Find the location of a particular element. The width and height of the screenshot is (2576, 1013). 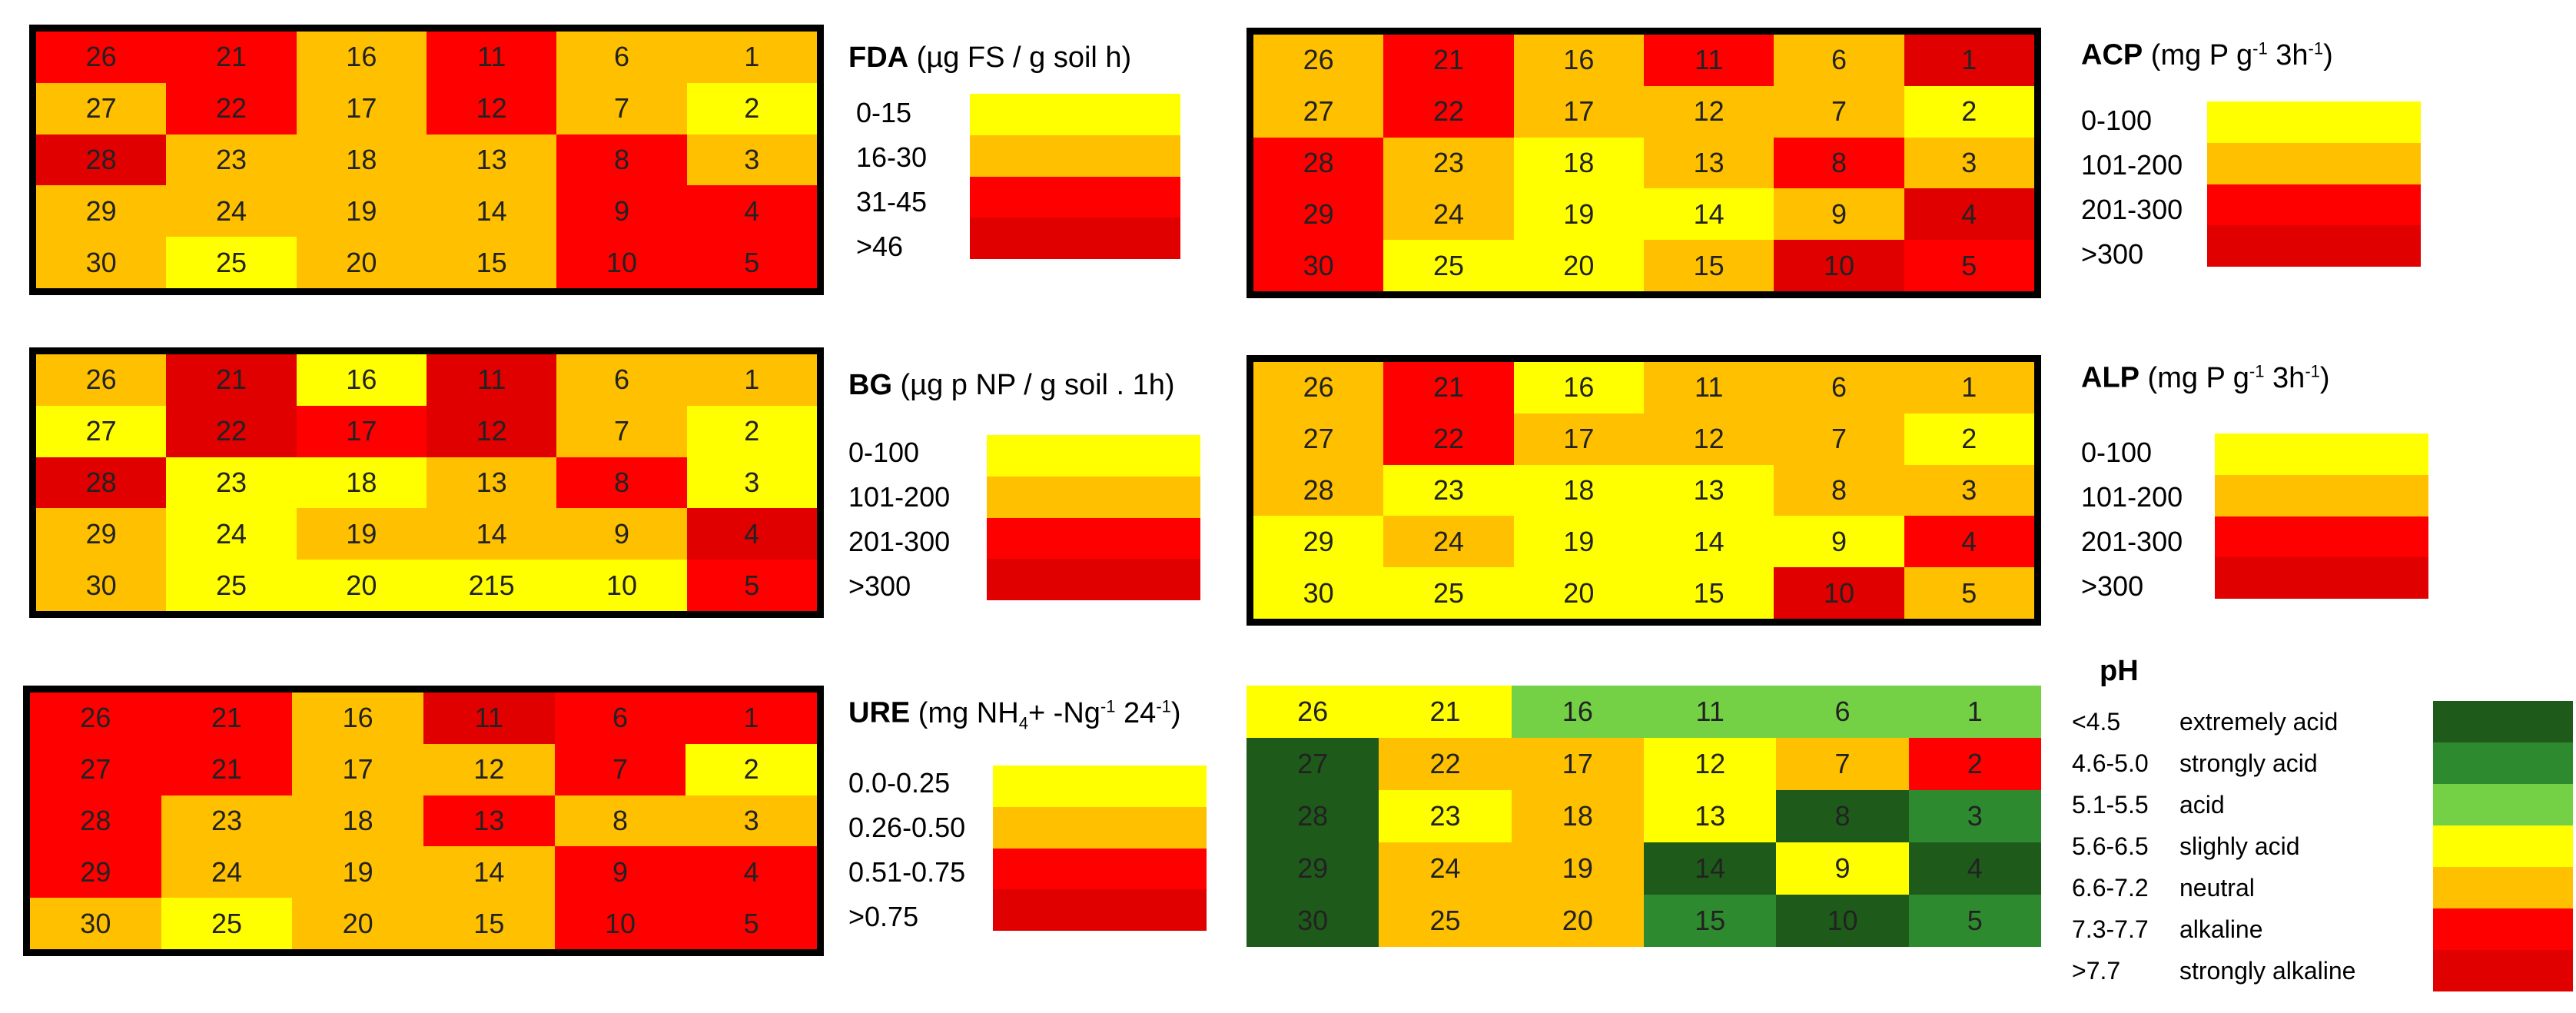

acp-legend-swatch is located at coordinates (2314, 246).